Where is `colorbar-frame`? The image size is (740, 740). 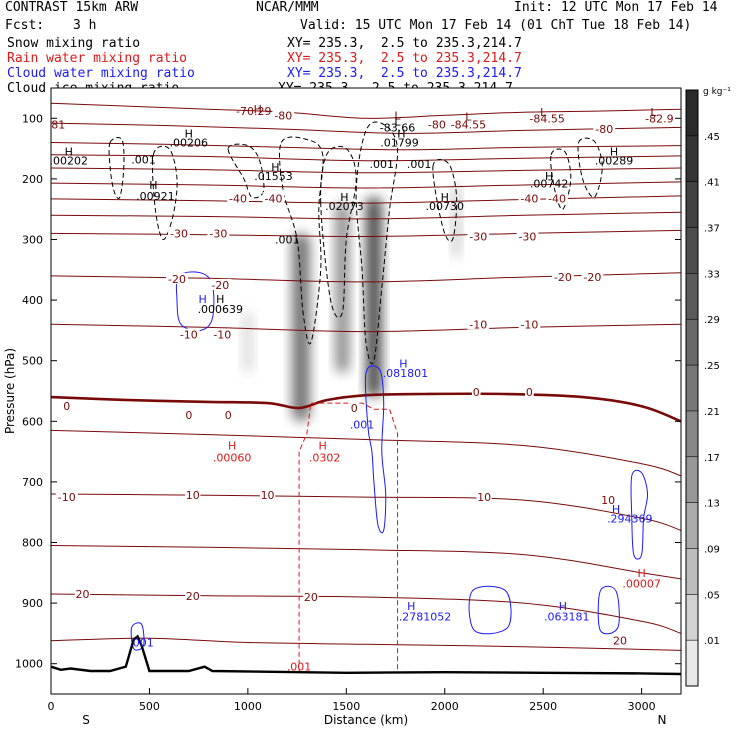 colorbar-frame is located at coordinates (692, 388).